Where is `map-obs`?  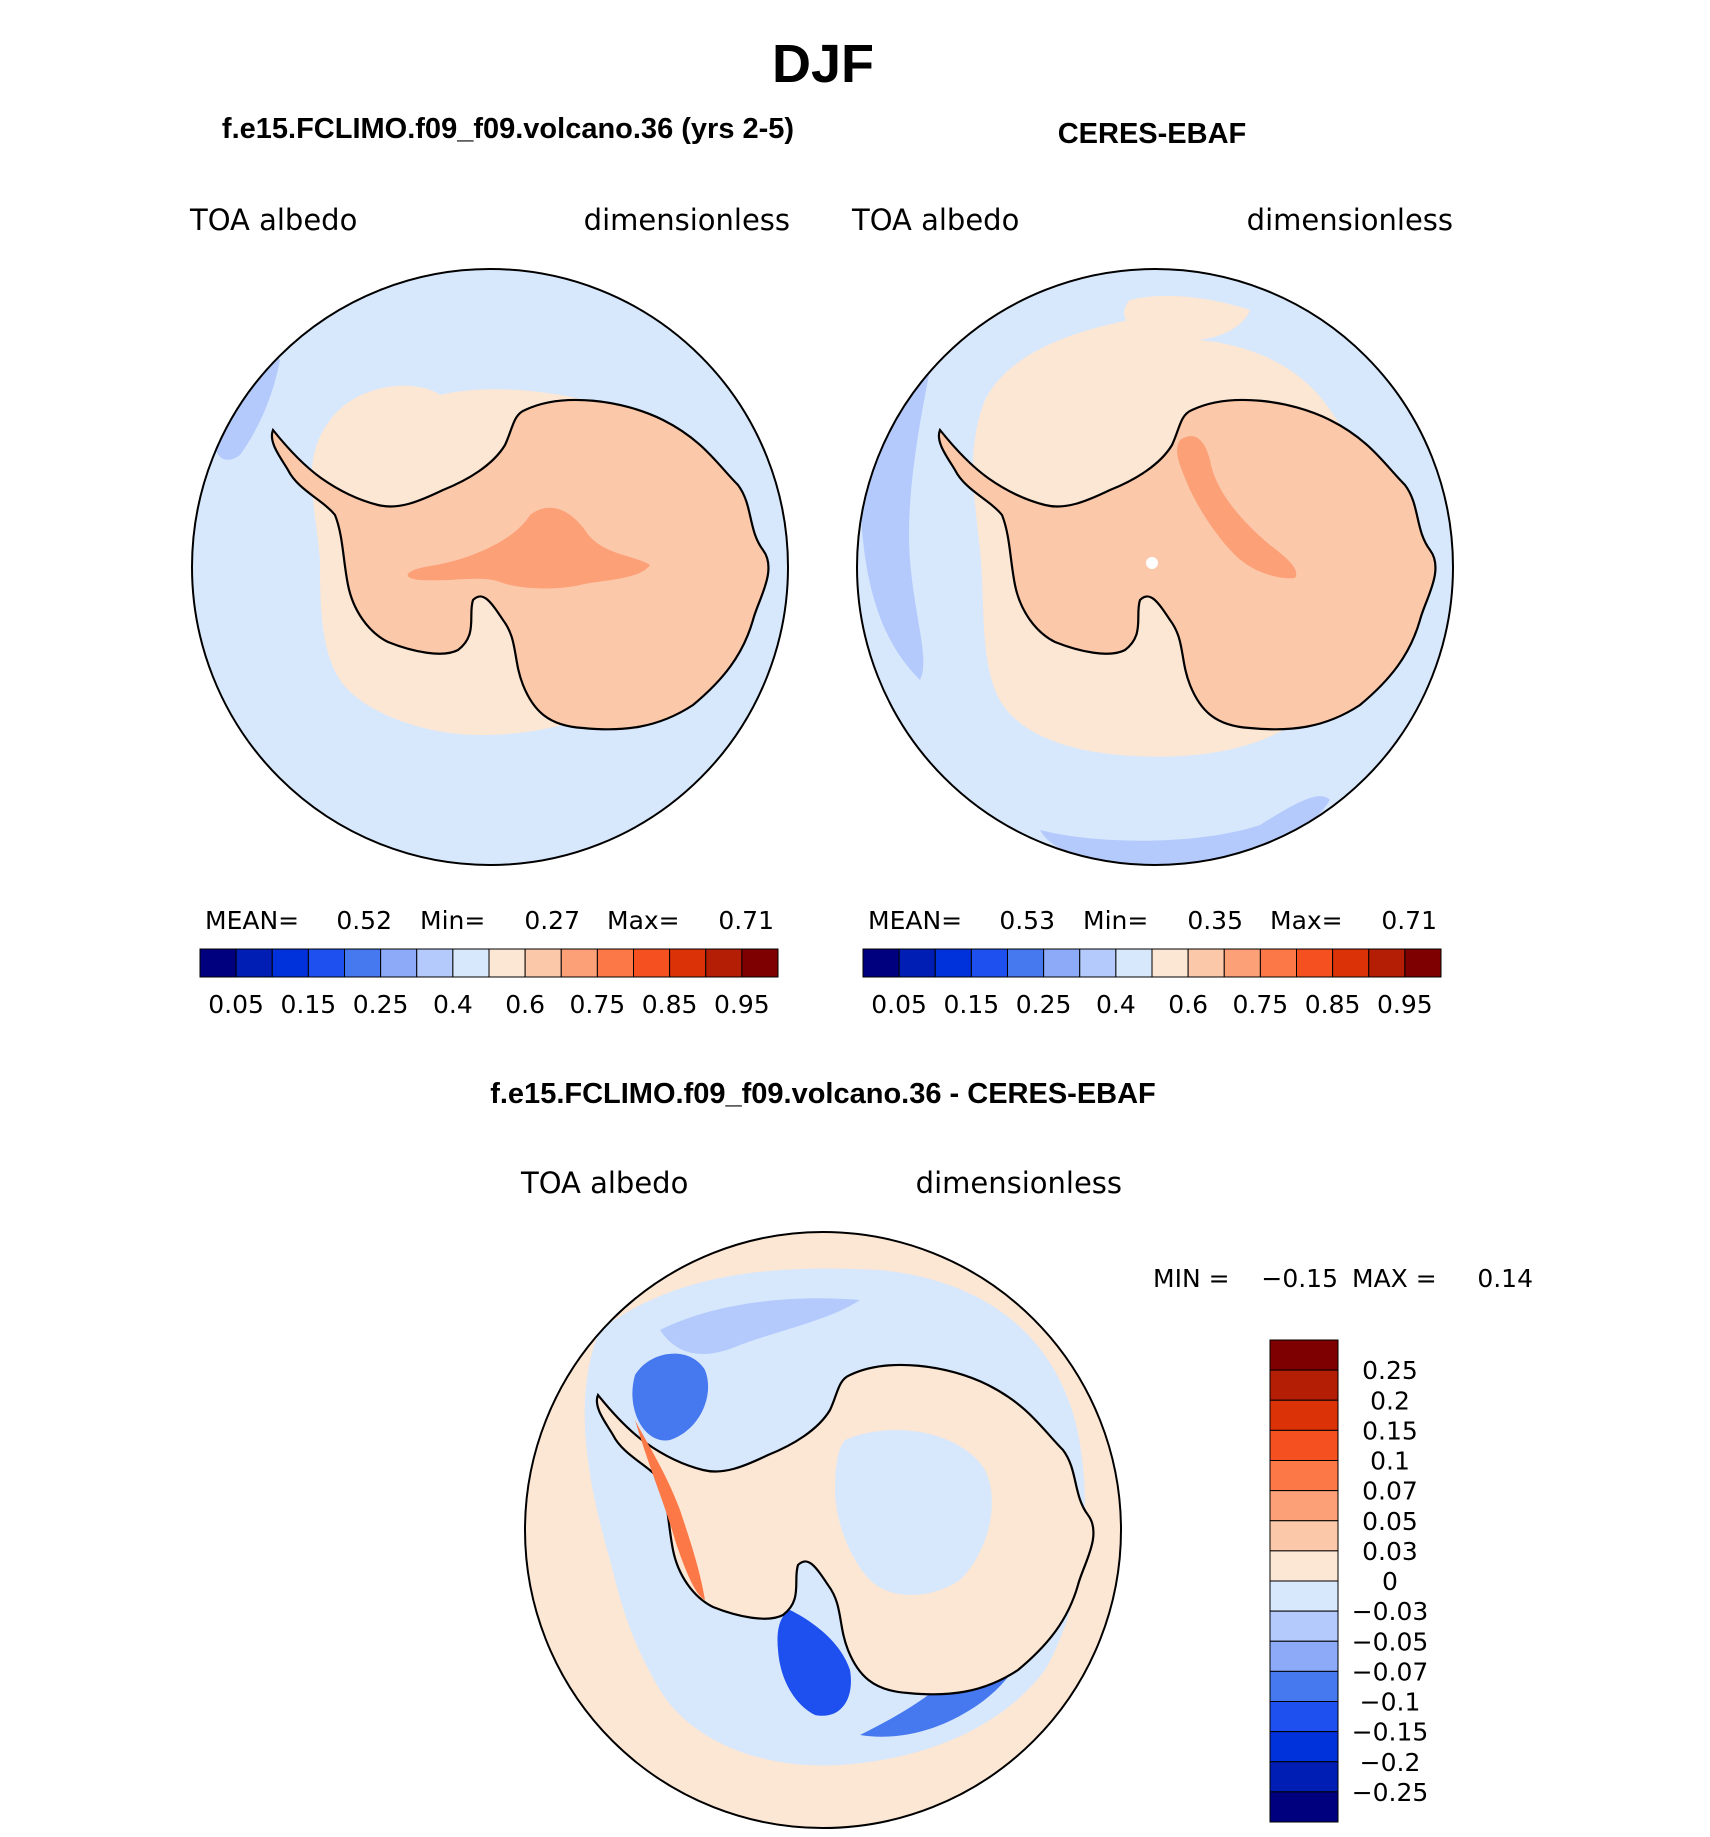 map-obs is located at coordinates (1155, 567).